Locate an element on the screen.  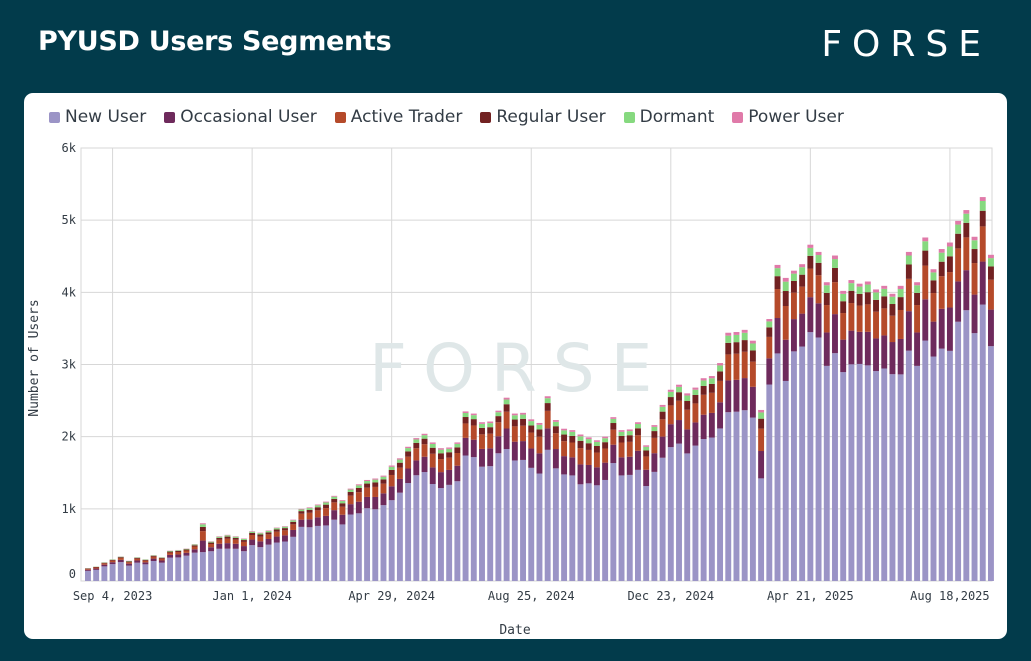
legend-item-regular-user: Regular User is located at coordinates (543, 117).